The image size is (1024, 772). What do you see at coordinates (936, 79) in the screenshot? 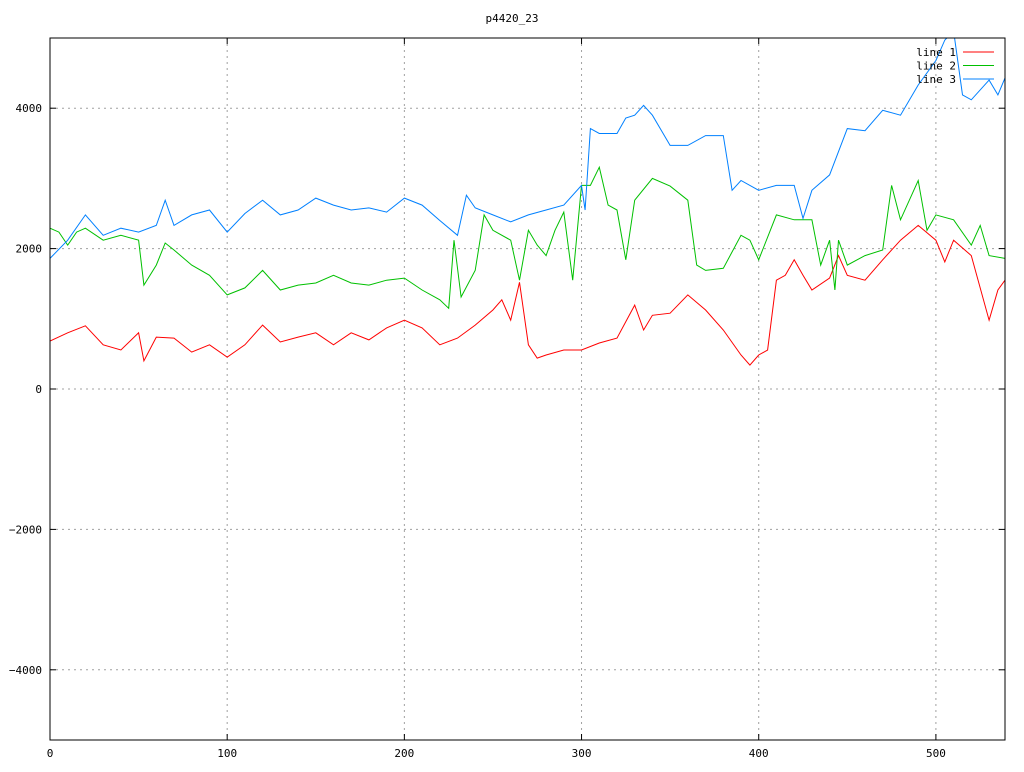
I see `legend-label: line 3` at bounding box center [936, 79].